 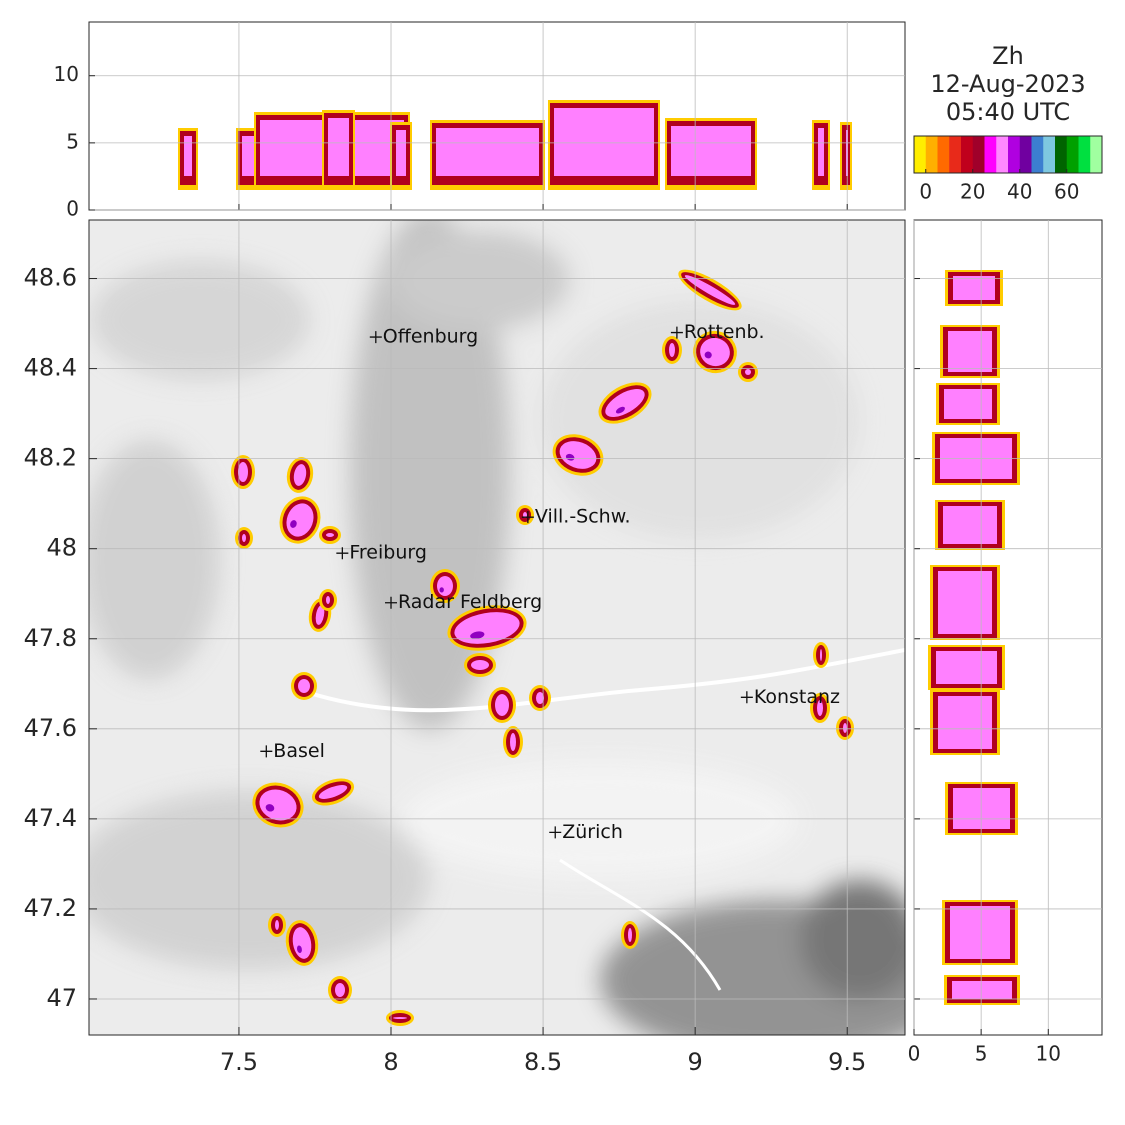 What do you see at coordinates (66, 74) in the screenshot?
I see `y-tick-label: 10` at bounding box center [66, 74].